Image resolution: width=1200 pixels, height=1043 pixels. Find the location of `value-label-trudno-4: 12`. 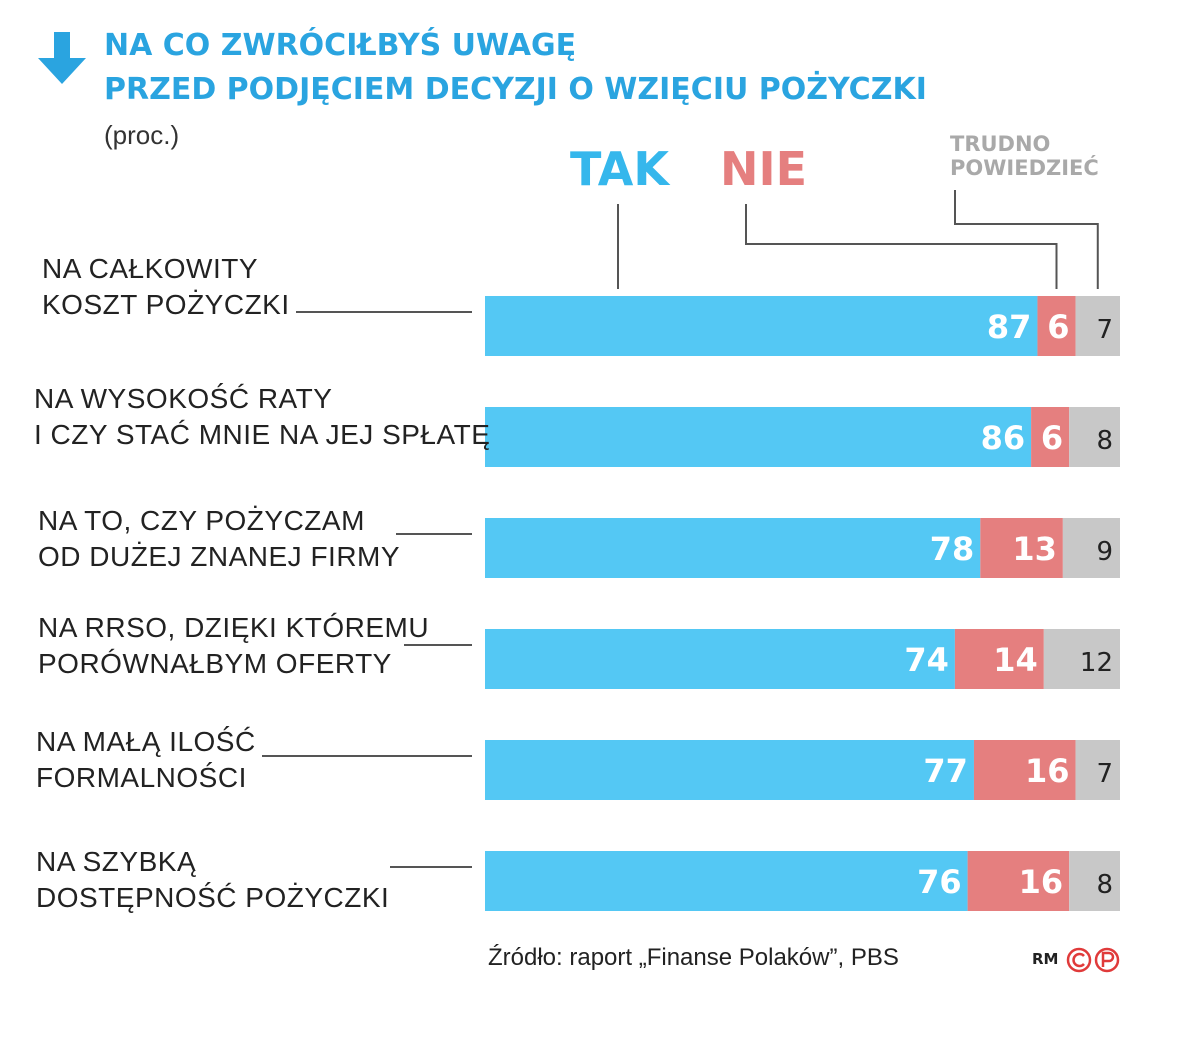

value-label-trudno-4: 12 is located at coordinates (1096, 663).